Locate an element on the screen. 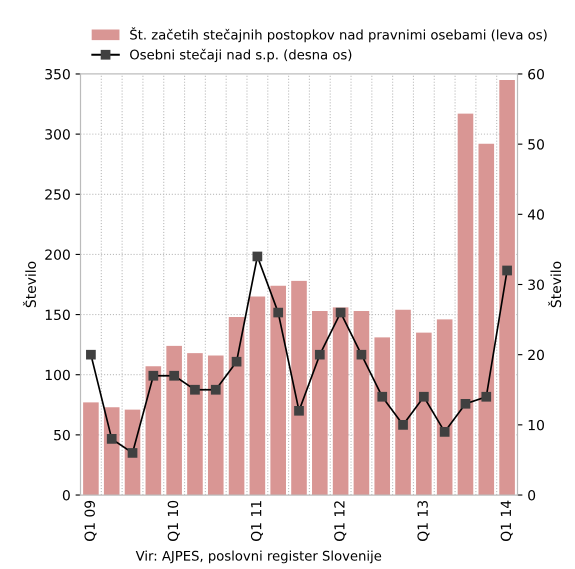 Image resolution: width=575 pixels, height=569 pixels. y2-tick-label: 40 is located at coordinates (536, 214).